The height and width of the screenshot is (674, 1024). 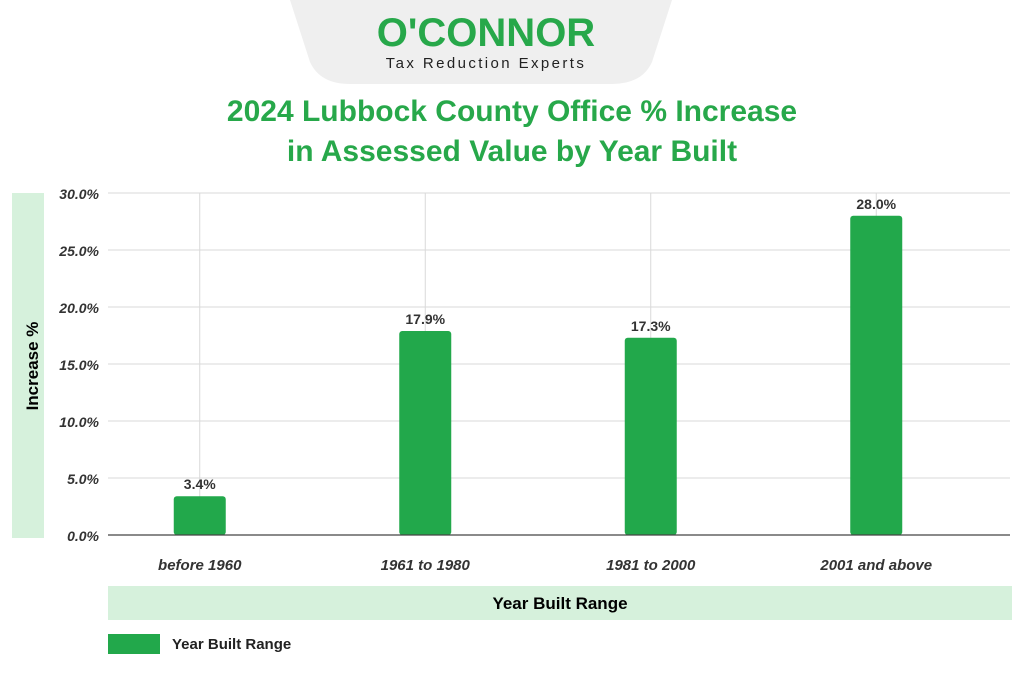 I want to click on chart-title-line-2: in Assessed Value by Year Built, so click(x=512, y=151).